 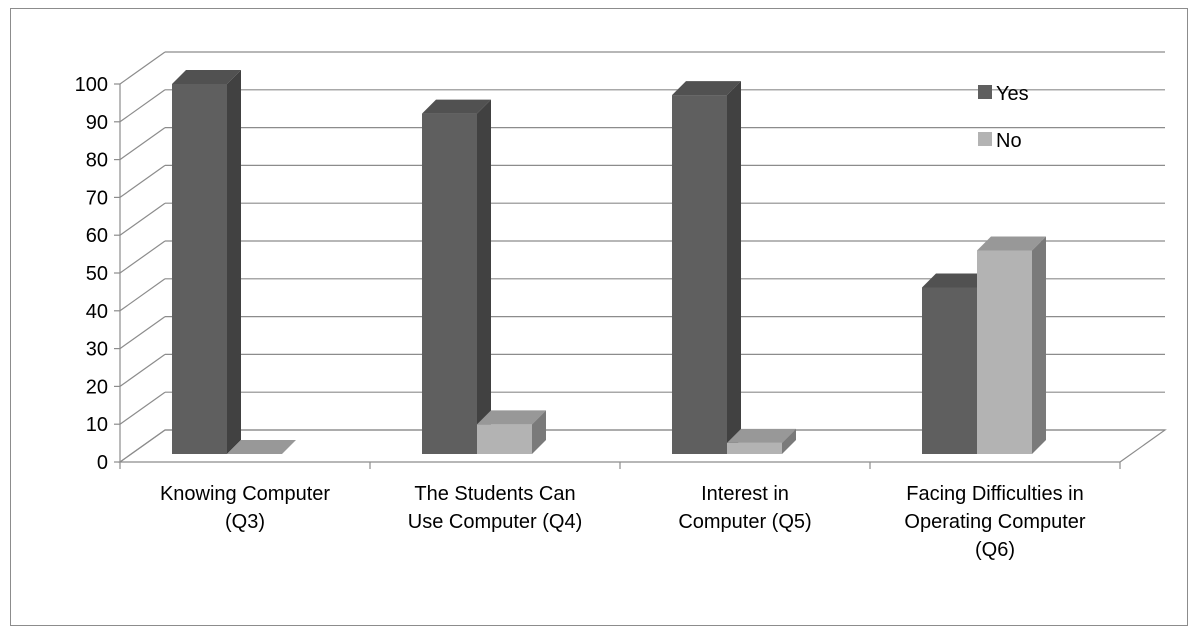 I want to click on x-category-label: Interest in, so click(x=745, y=494).